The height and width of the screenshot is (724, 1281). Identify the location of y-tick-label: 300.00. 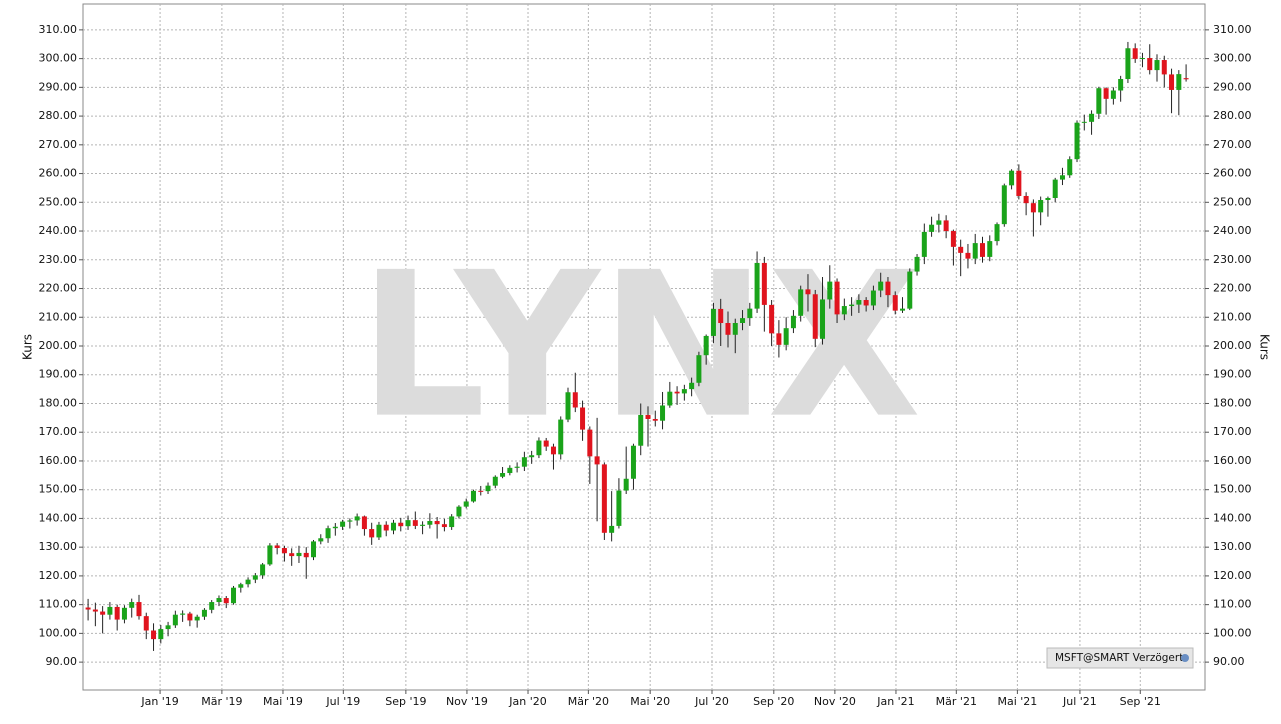
(58, 58).